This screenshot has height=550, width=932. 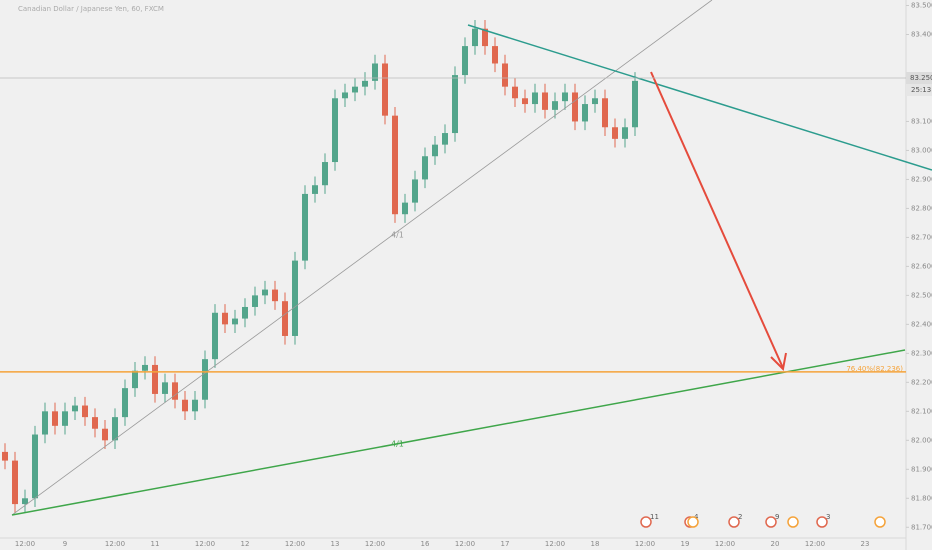 I want to click on y-tick-label: 81.800, so click(x=921, y=498).